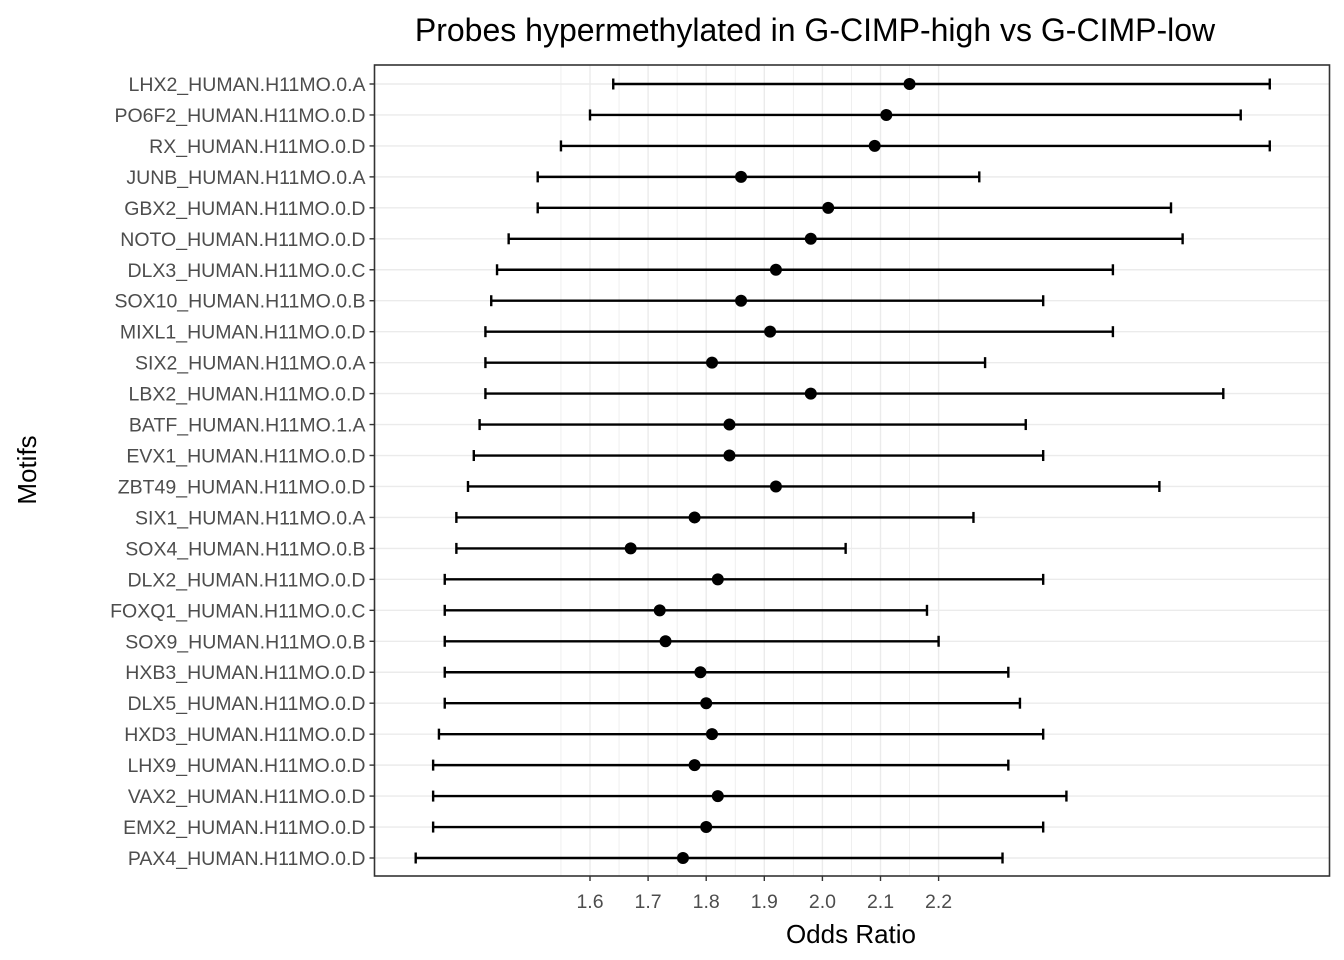 This screenshot has height=960, width=1344. What do you see at coordinates (239, 302) in the screenshot?
I see `y-tick-label: SOX10_HUMAN.H11MO.0.B` at bounding box center [239, 302].